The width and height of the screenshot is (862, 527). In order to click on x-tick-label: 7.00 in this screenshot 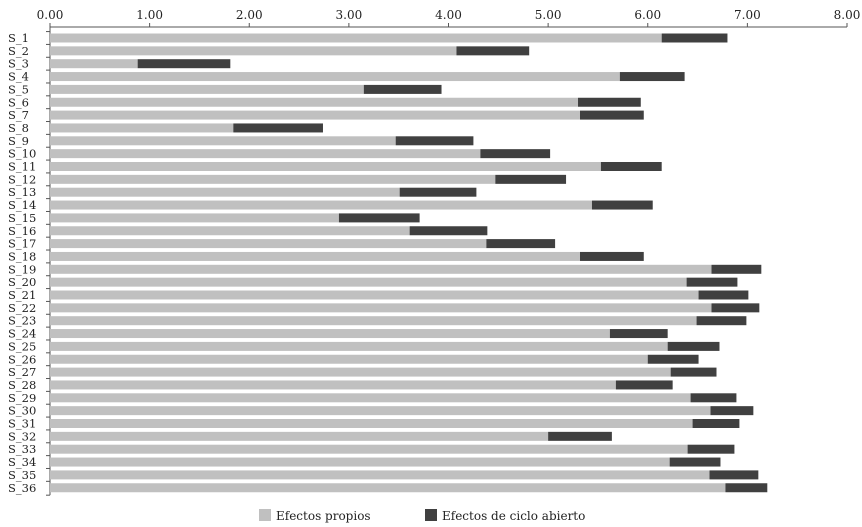, I will do `click(747, 15)`.